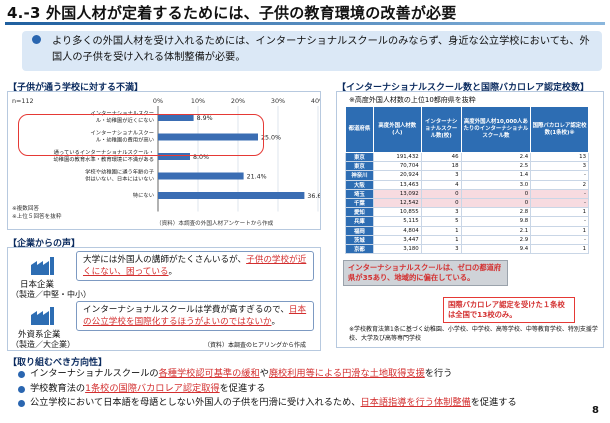 The image size is (610, 423). What do you see at coordinates (359, 203) in the screenshot?
I see `pref-cell: 千葉` at bounding box center [359, 203].